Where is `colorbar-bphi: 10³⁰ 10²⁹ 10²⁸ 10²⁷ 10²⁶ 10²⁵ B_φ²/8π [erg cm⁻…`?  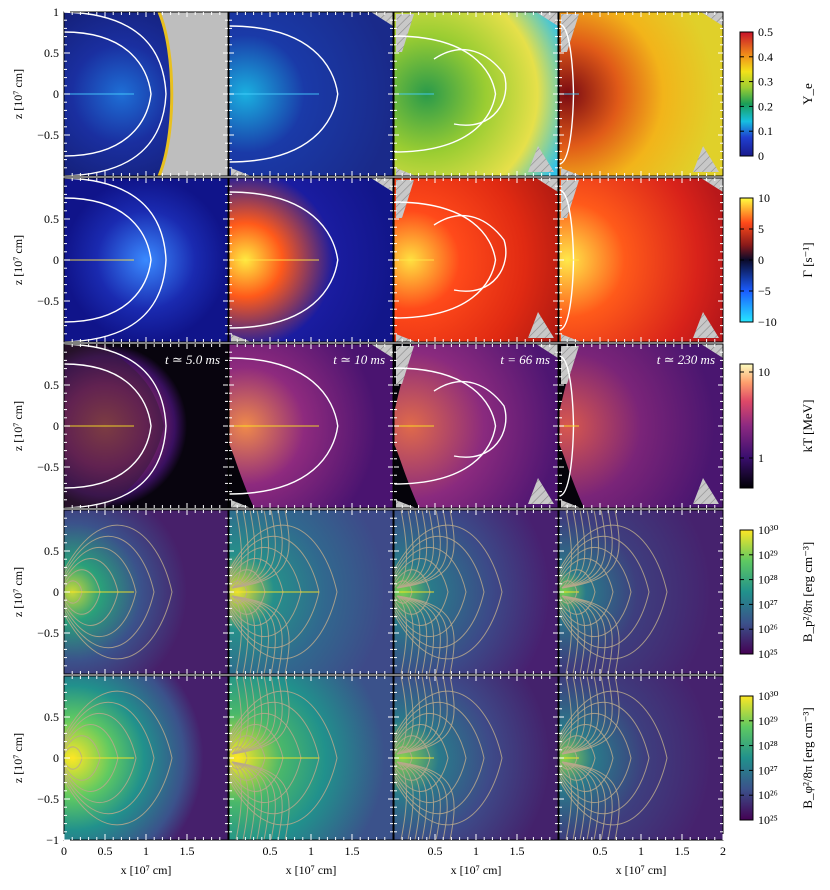
colorbar-bphi: 10³⁰ 10²⁹ 10²⁸ 10²⁷ 10²⁶ 10²⁵ B_φ²/8π [erg cm⁻… is located at coordinates (777, 758).